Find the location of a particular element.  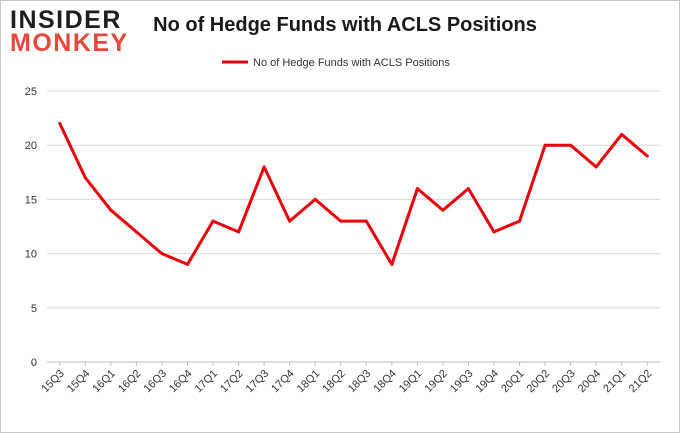

x-tick-label: 18Q2 is located at coordinates (334, 382).